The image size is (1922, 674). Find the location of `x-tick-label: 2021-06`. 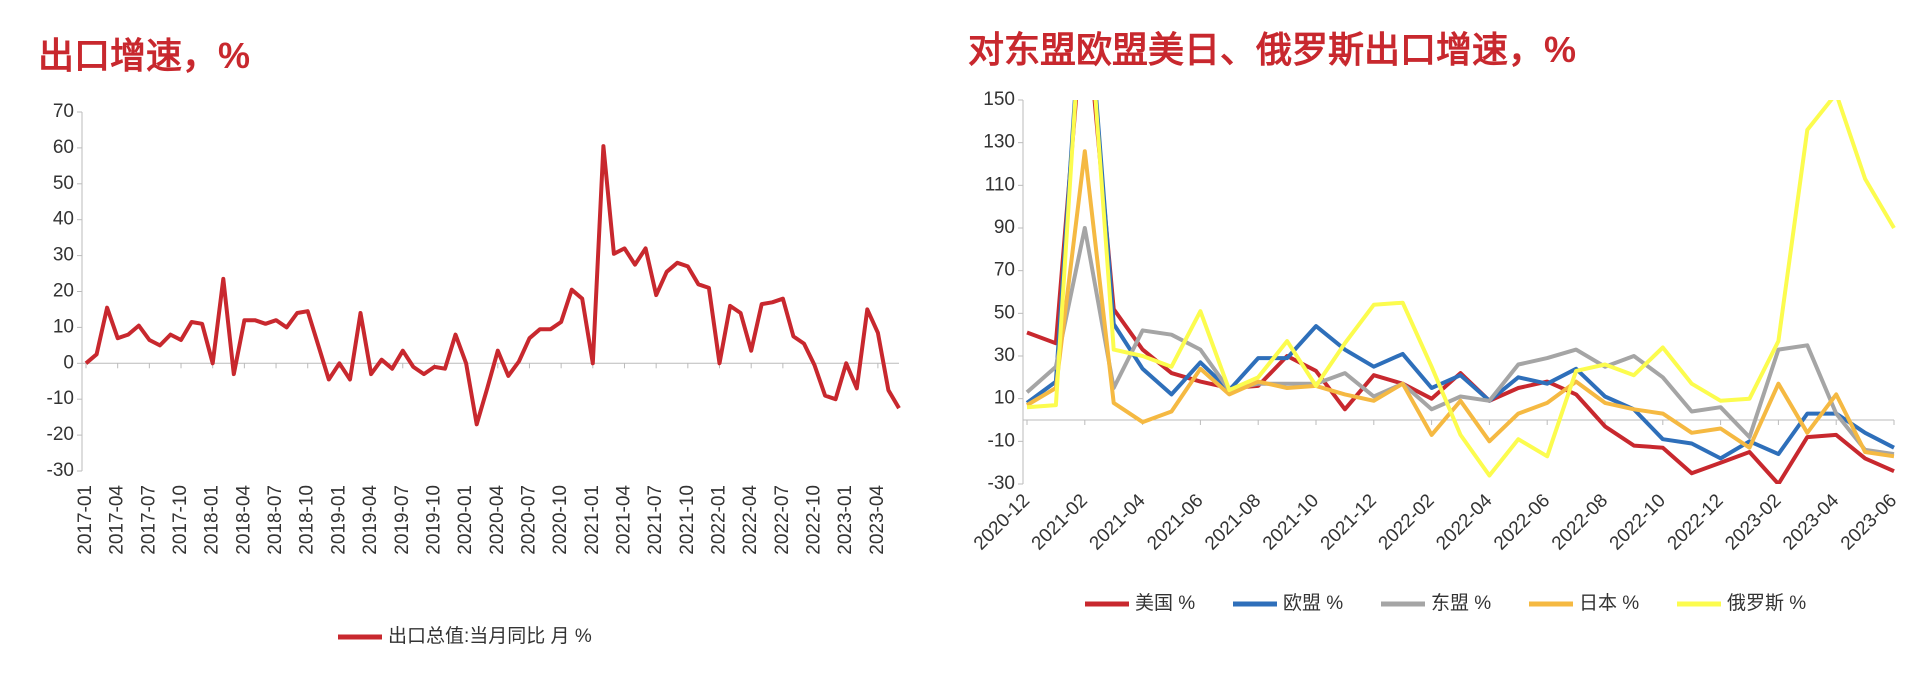

x-tick-label: 2021-06 is located at coordinates (1175, 522).